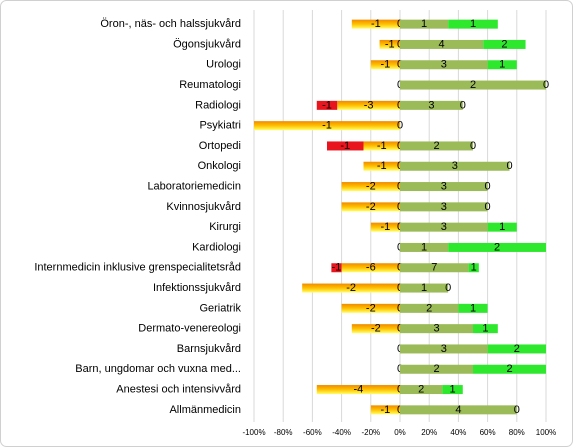 This screenshot has width=573, height=447. I want to click on value-label: -3, so click(369, 105).